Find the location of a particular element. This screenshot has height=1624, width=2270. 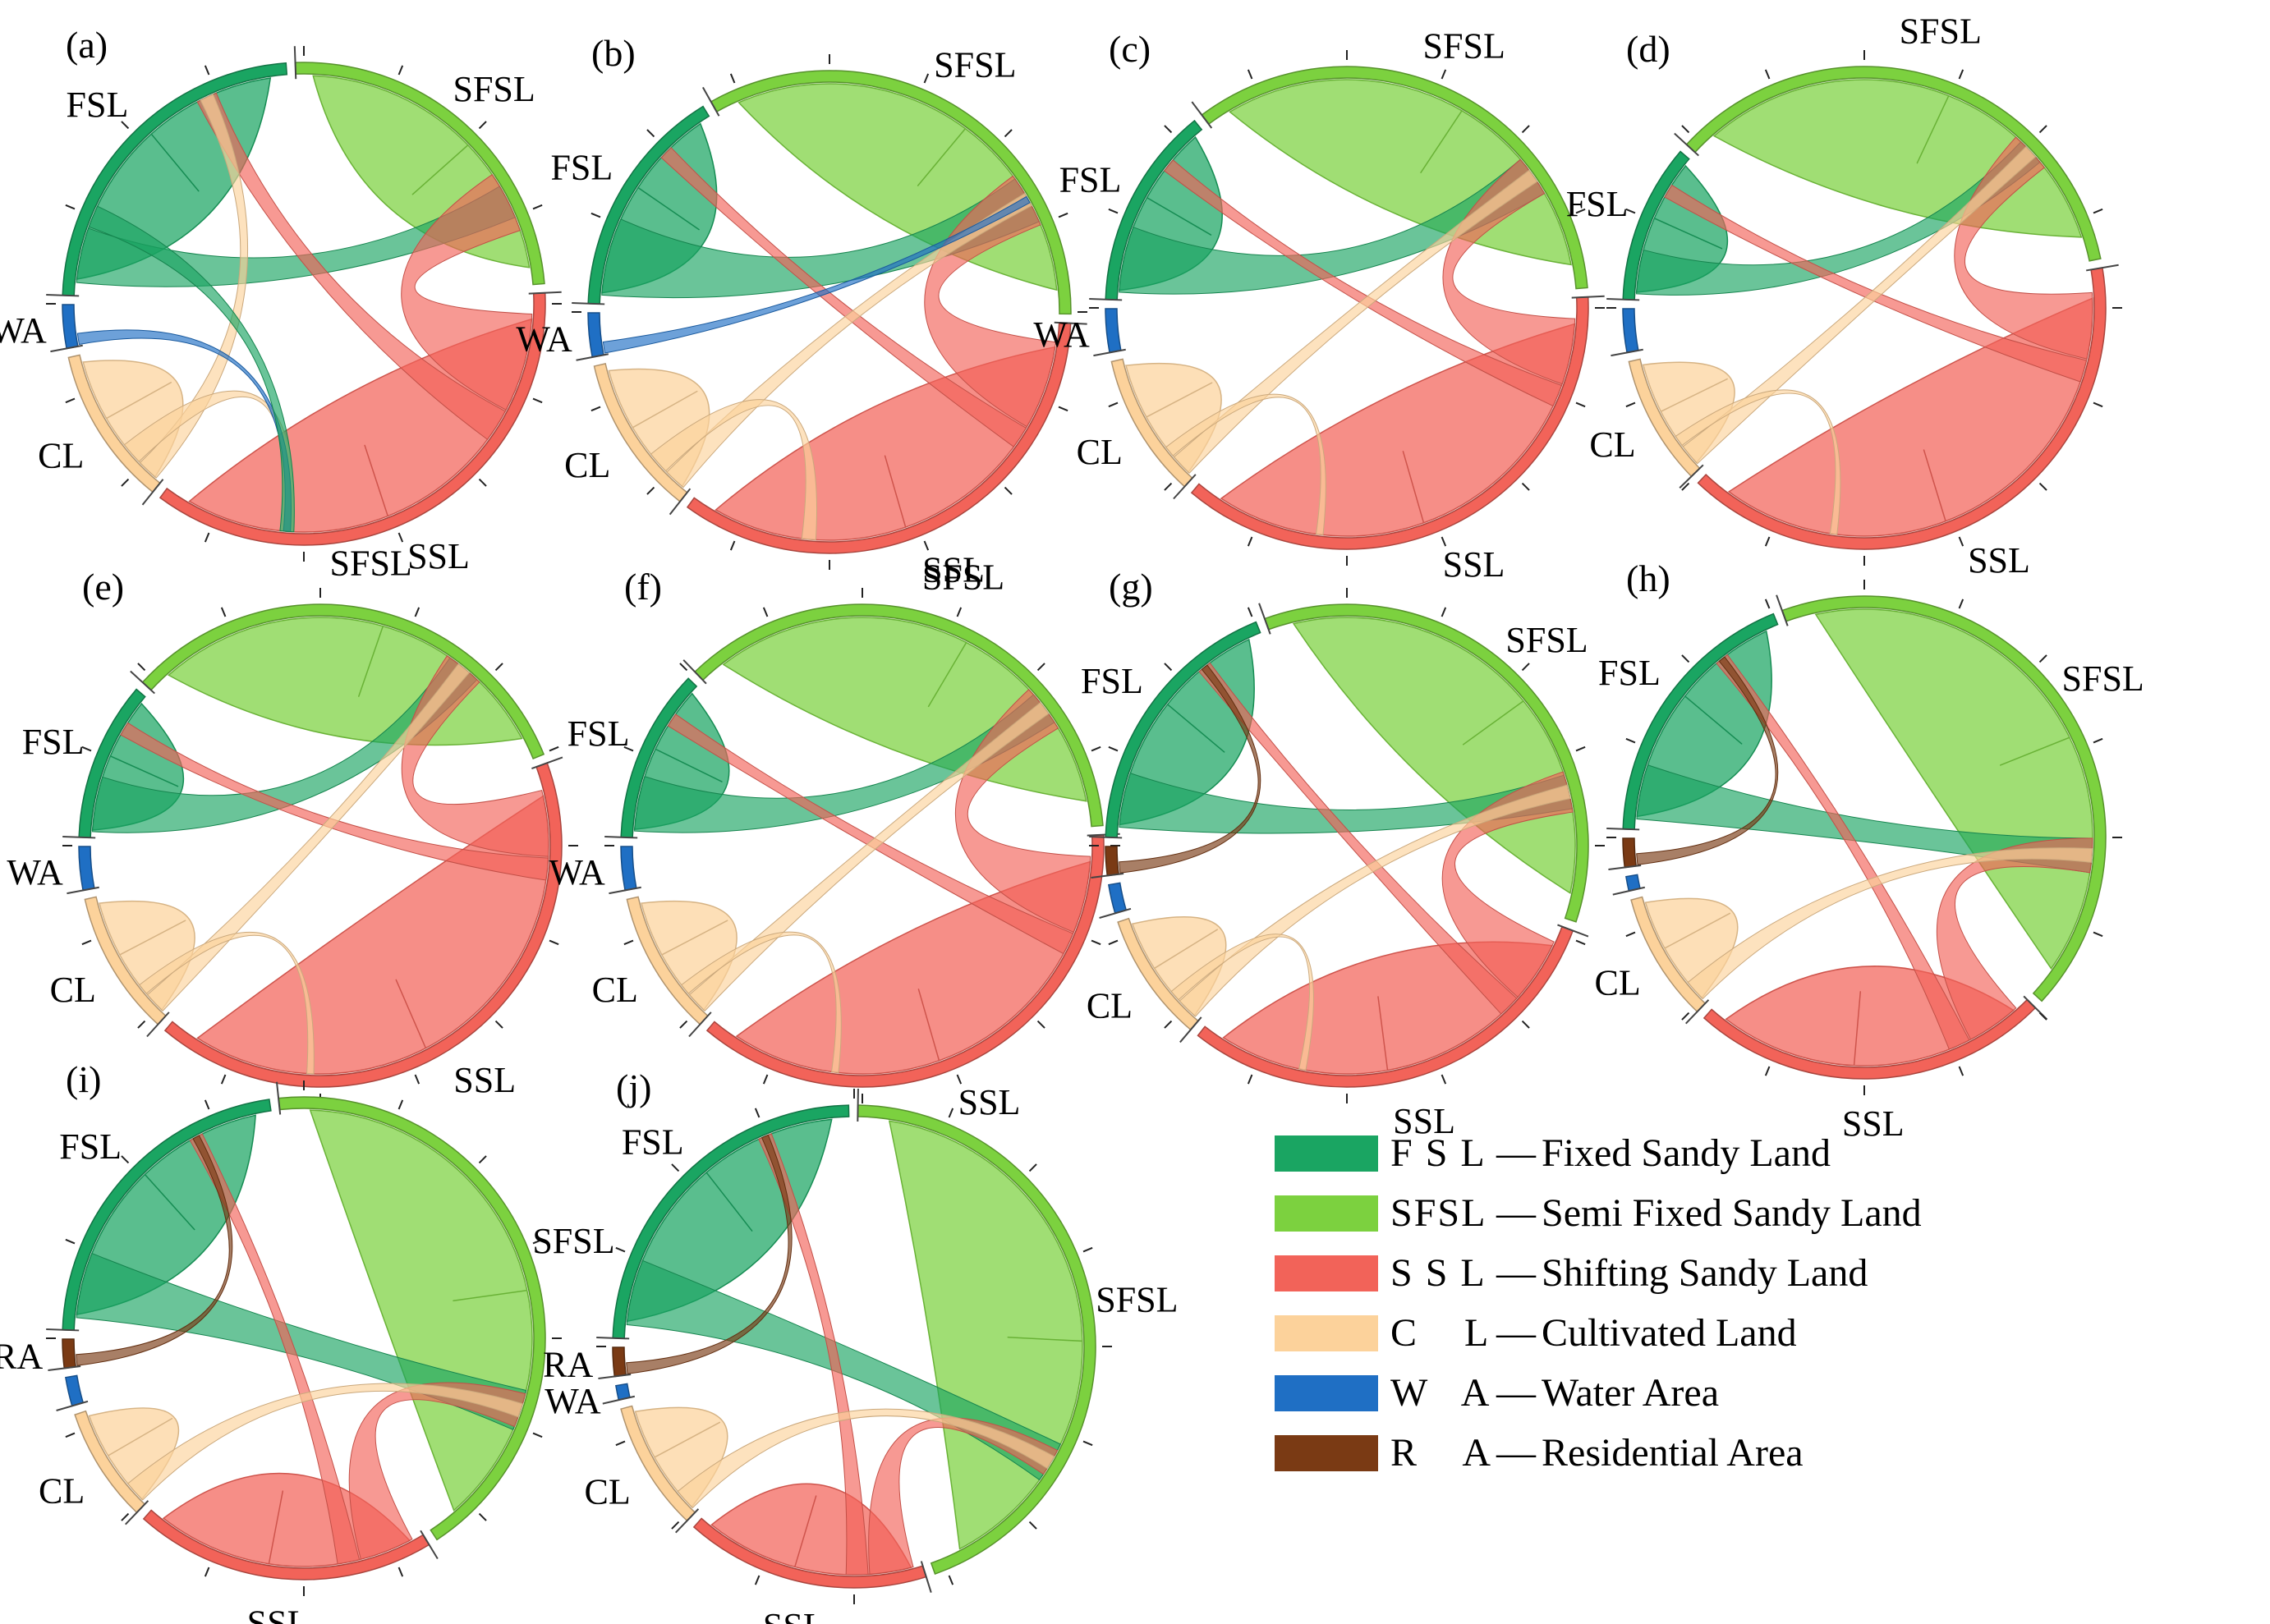

panel-label: (i) is located at coordinates (83, 1079).